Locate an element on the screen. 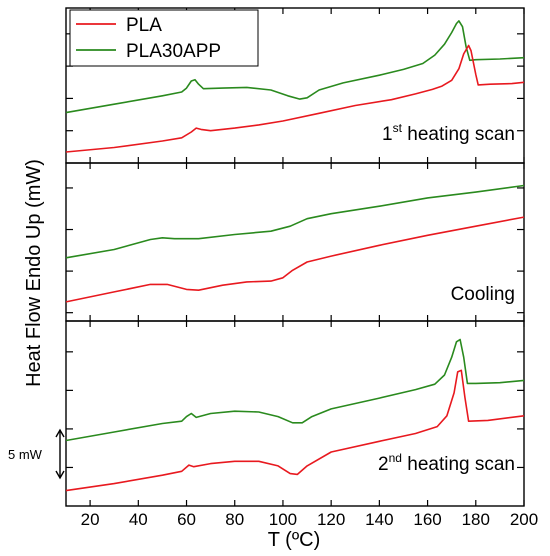 The width and height of the screenshot is (550, 556). panel-label-1: 1st heating scan is located at coordinates (448, 133).